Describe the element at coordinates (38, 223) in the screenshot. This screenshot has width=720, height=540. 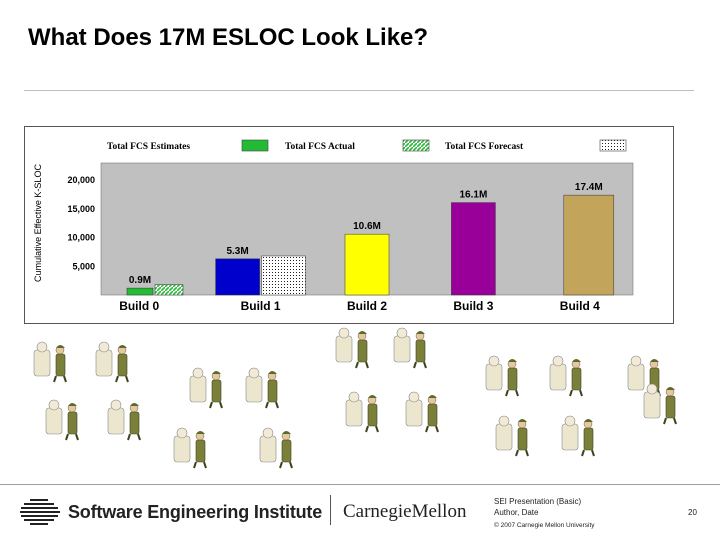
I see `y-axis-title: Cumulative Effective K-SLOC` at that location.